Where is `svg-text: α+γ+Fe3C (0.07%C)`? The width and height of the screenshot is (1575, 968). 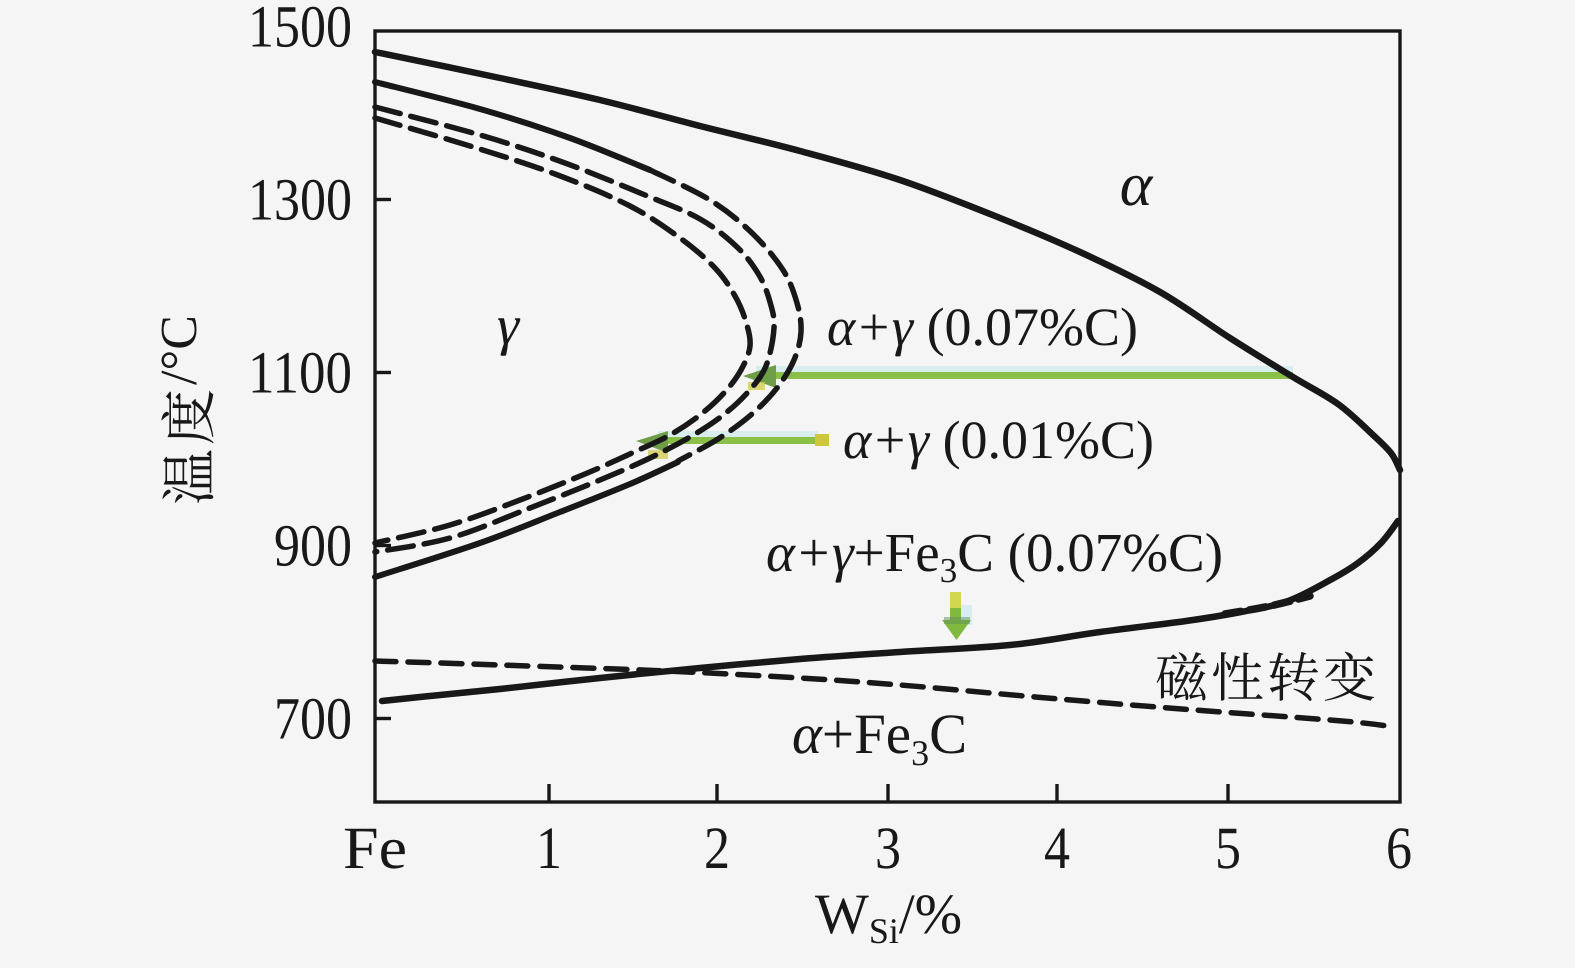 svg-text: α+γ+Fe3C (0.07%C) is located at coordinates (994, 556).